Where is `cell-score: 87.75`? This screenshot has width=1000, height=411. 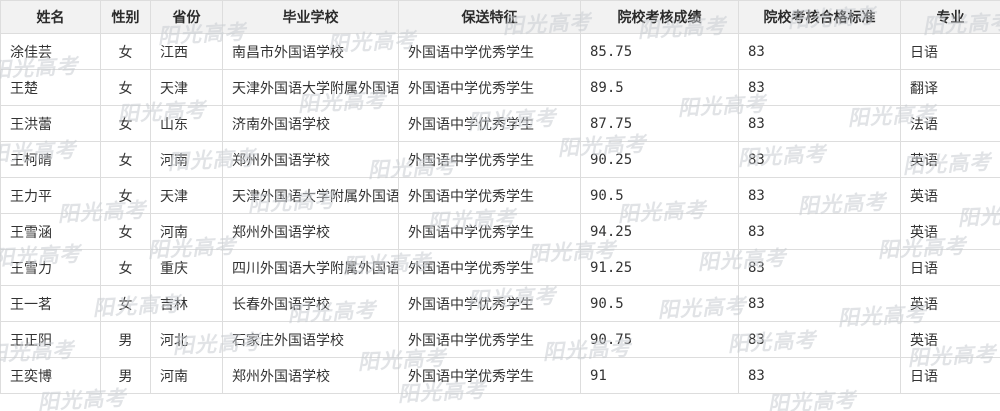 cell-score: 87.75 is located at coordinates (659, 123).